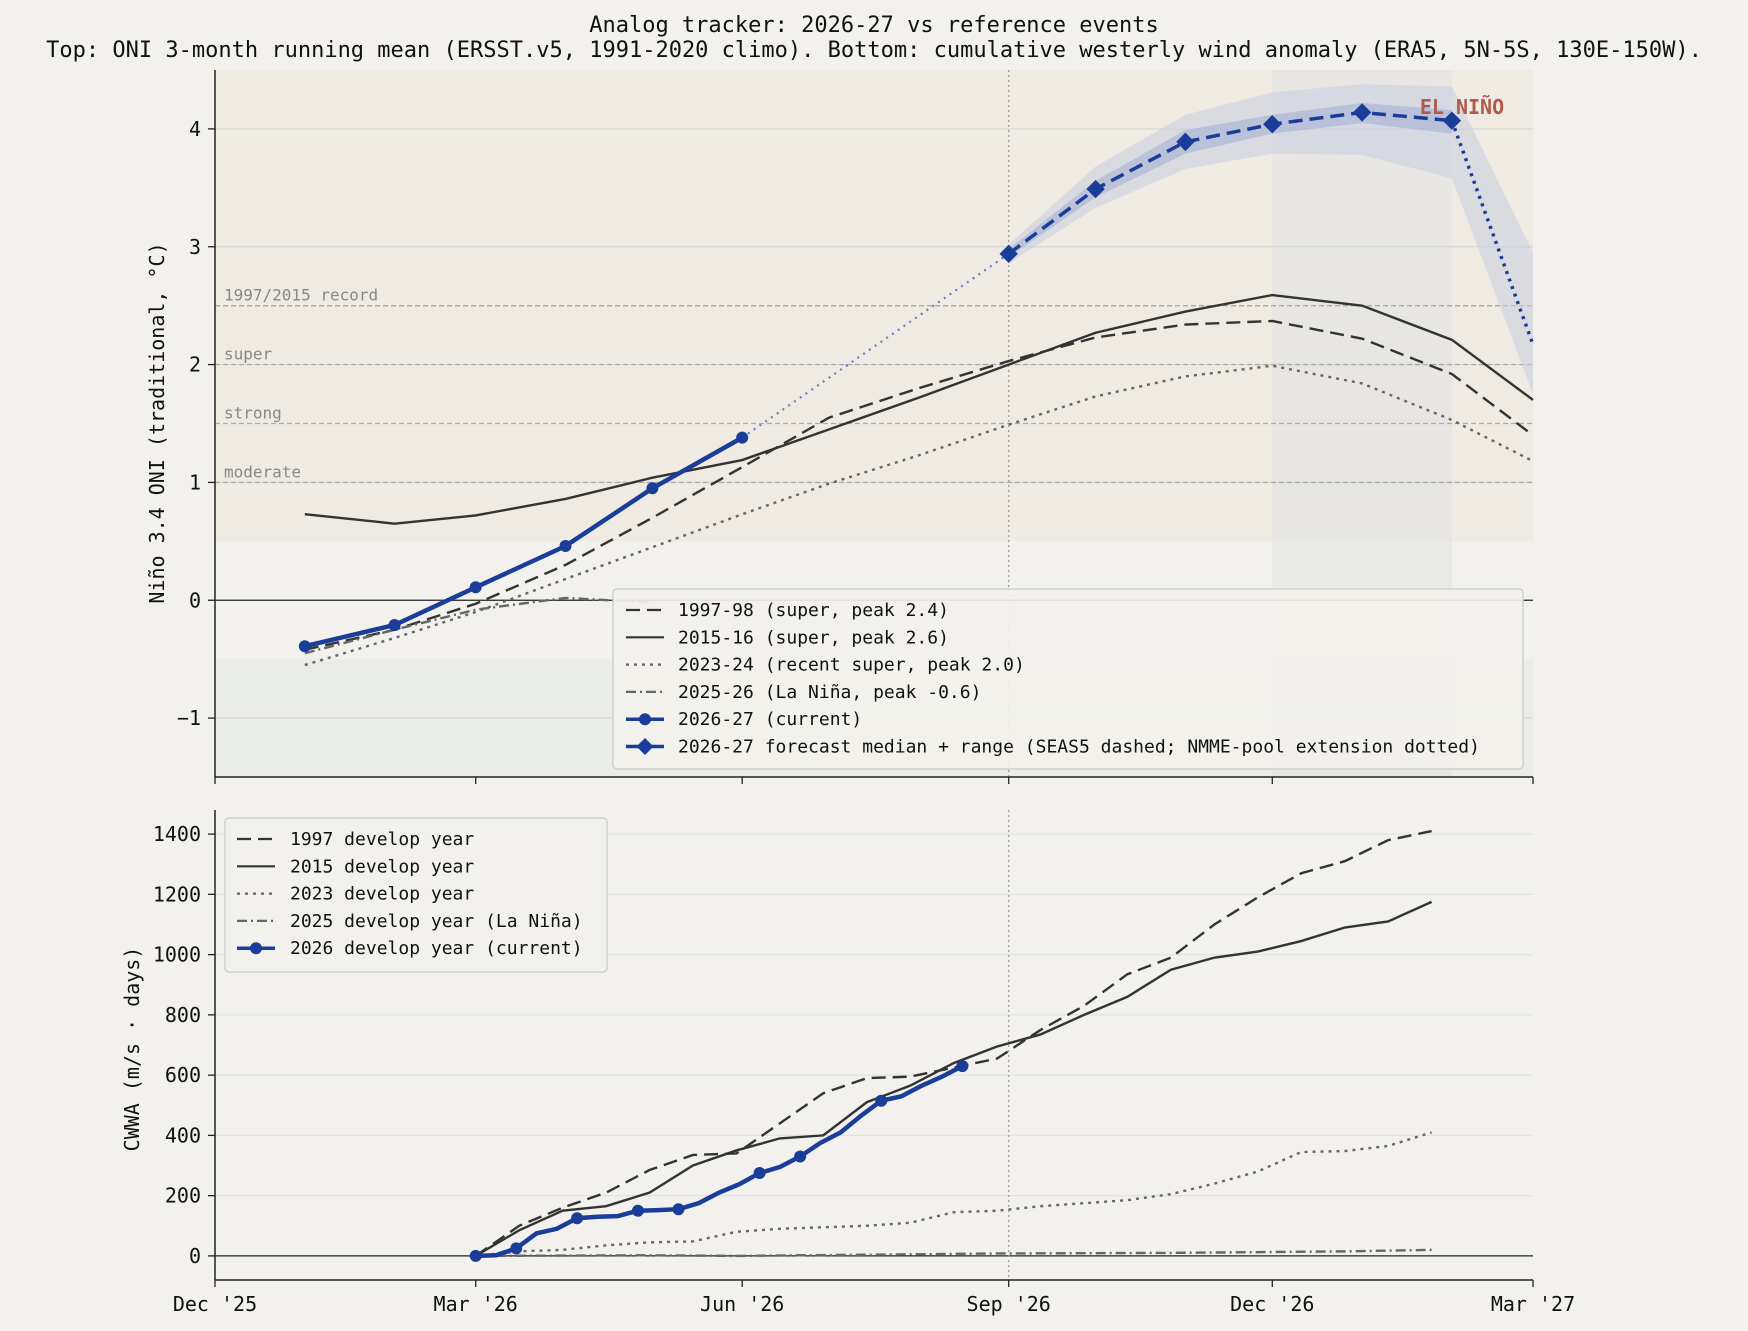 The height and width of the screenshot is (1331, 1748). I want to click on legend-label: 1997-98 (super, peak 2.4), so click(813, 610).